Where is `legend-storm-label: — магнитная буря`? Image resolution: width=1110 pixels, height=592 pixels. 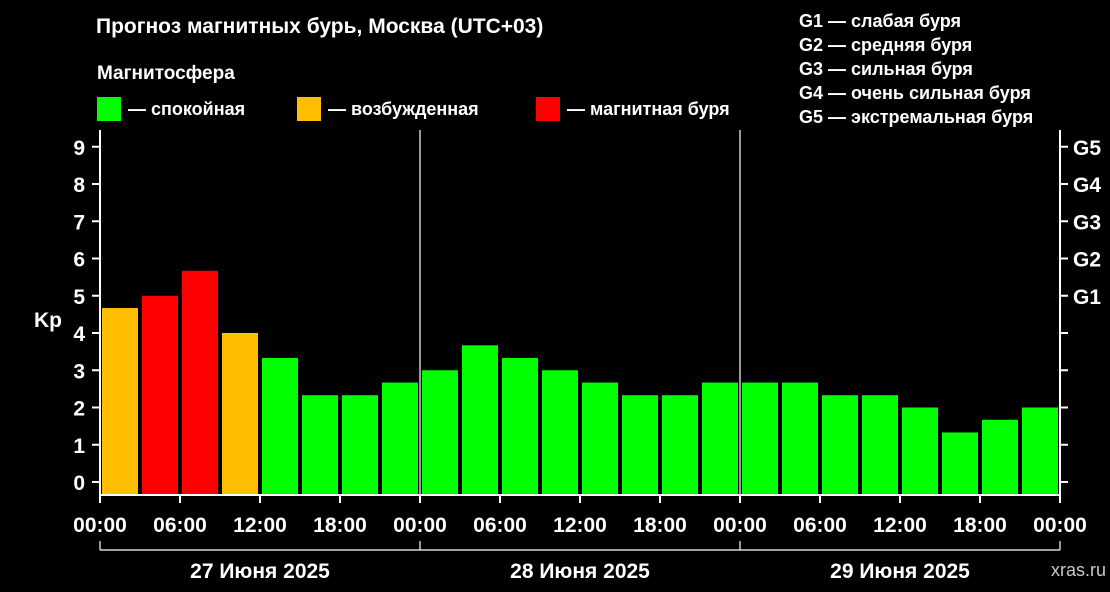 legend-storm-label: — магнитная буря is located at coordinates (648, 108).